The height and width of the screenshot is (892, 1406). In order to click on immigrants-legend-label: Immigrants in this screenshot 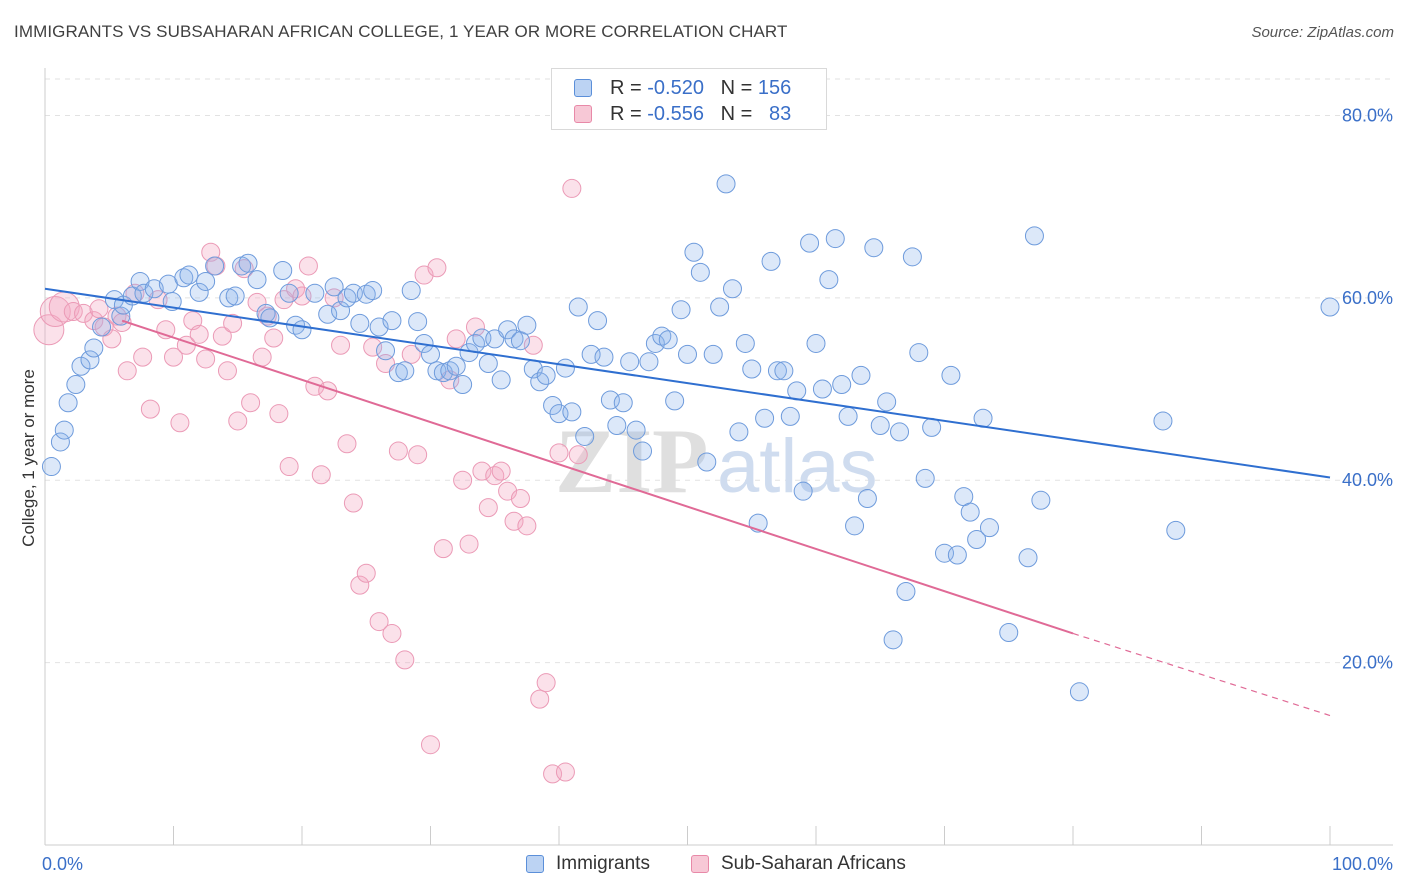, I will do `click(603, 863)`.